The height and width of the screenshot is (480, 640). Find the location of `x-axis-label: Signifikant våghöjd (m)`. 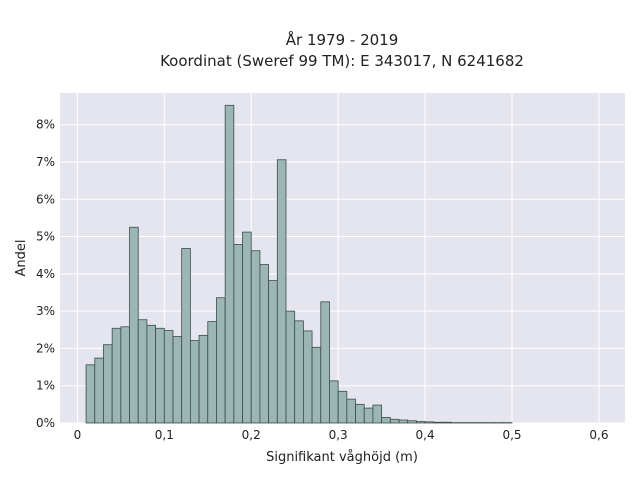

x-axis-label: Signifikant våghöjd (m) is located at coordinates (342, 457).